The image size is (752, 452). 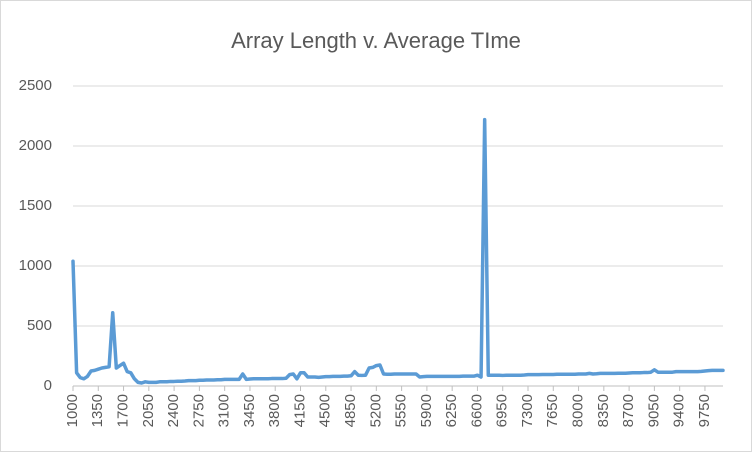 What do you see at coordinates (48, 385) in the screenshot?
I see `y-tick-label: 0` at bounding box center [48, 385].